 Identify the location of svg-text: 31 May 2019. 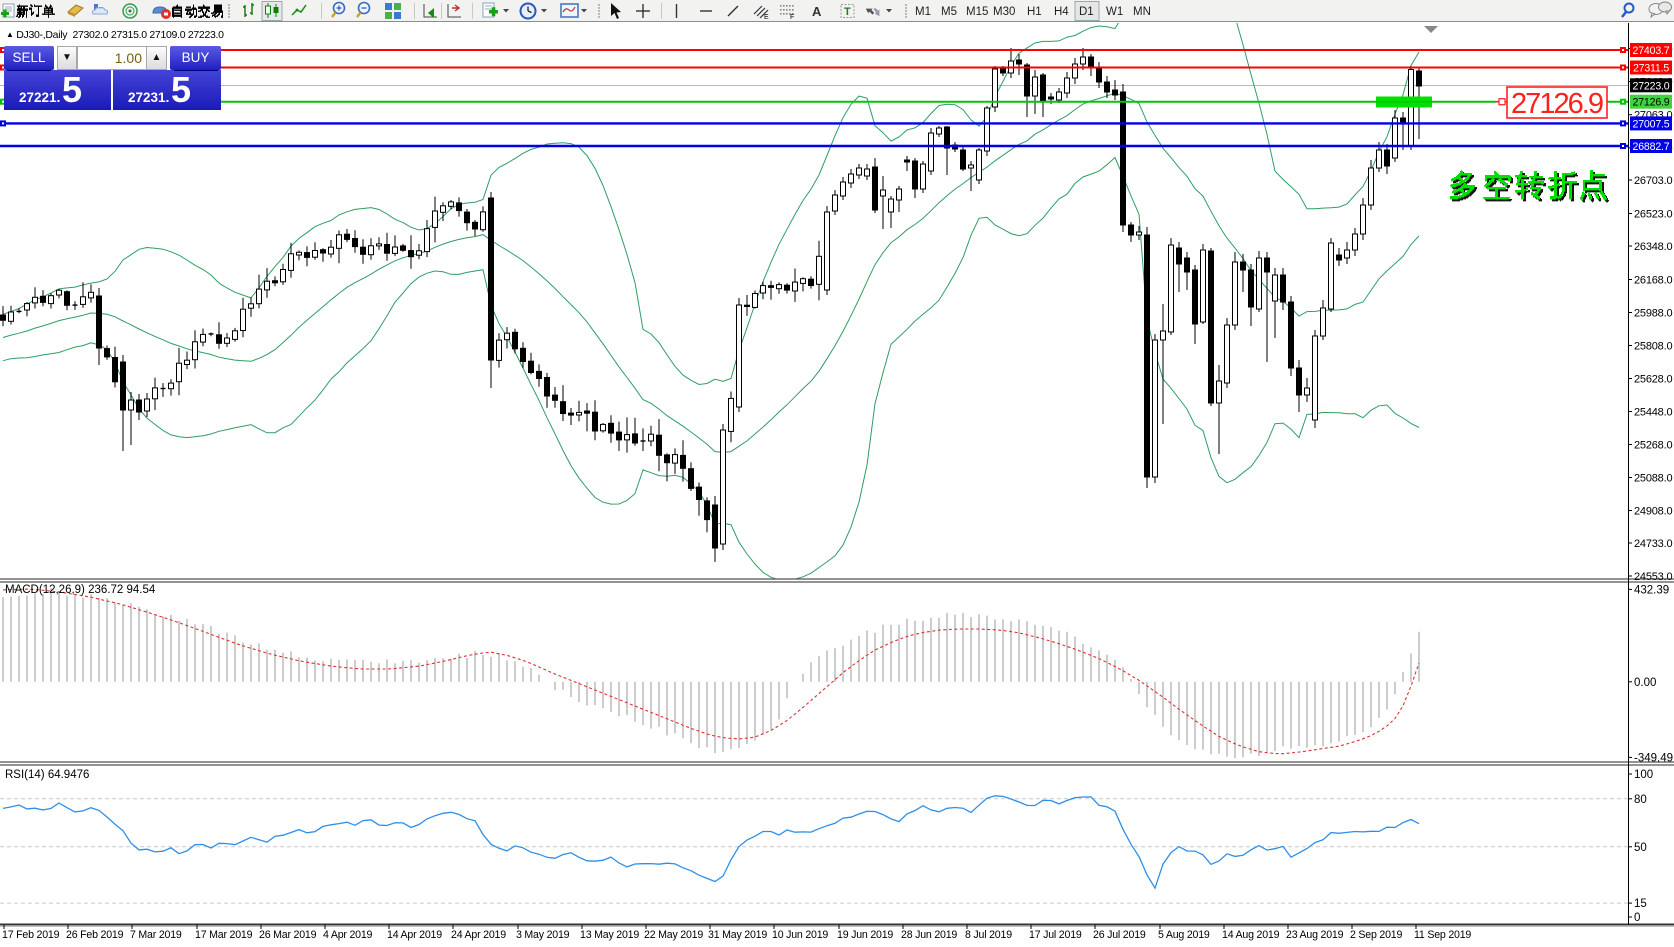
(737, 935).